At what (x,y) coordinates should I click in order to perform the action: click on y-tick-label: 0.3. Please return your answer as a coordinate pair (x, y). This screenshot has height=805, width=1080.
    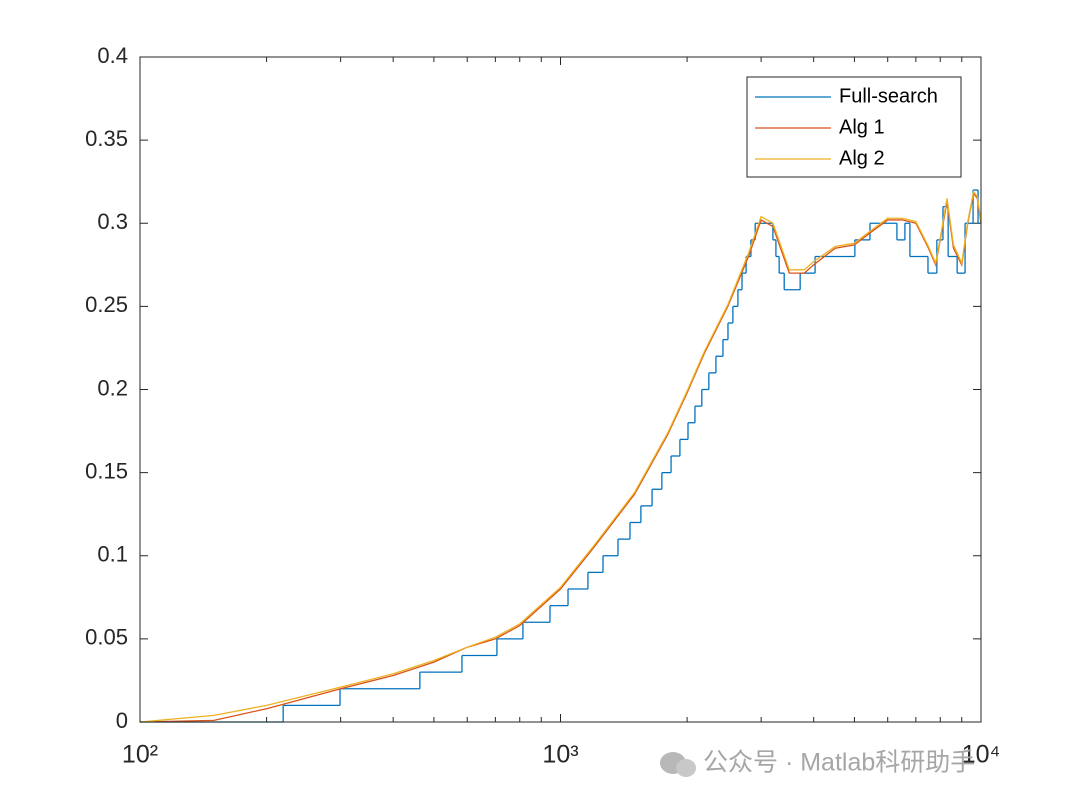
    Looking at the image, I should click on (112, 221).